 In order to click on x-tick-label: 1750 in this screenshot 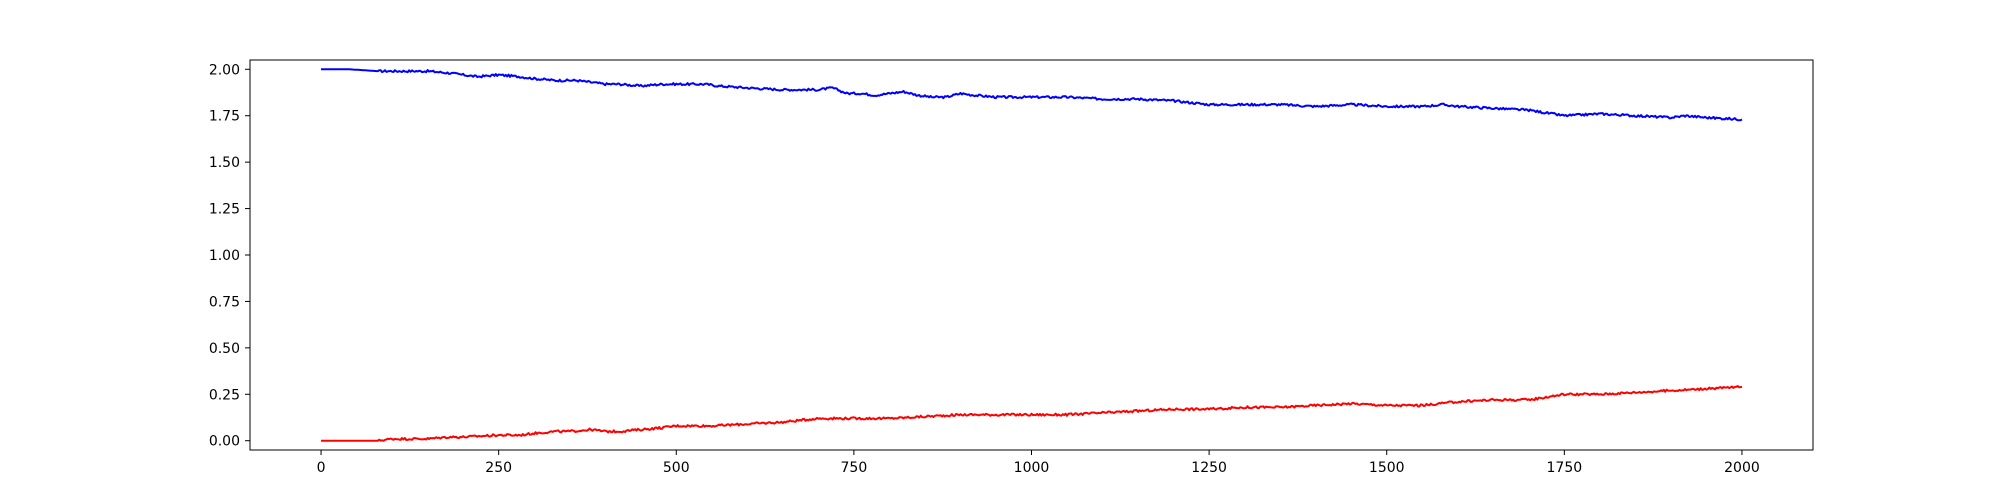, I will do `click(1565, 468)`.